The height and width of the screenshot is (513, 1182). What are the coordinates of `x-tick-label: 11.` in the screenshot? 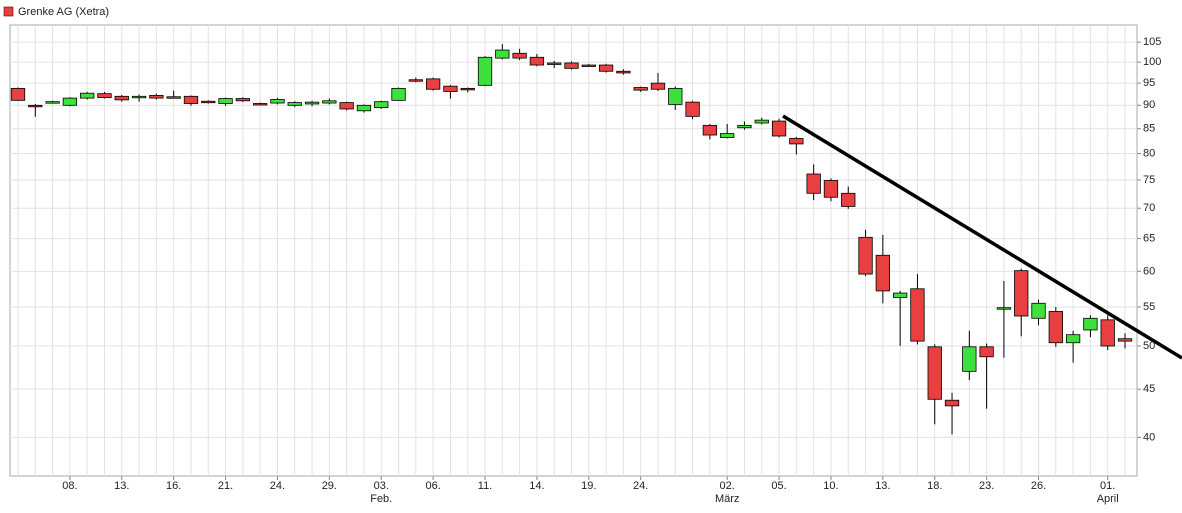 It's located at (485, 486).